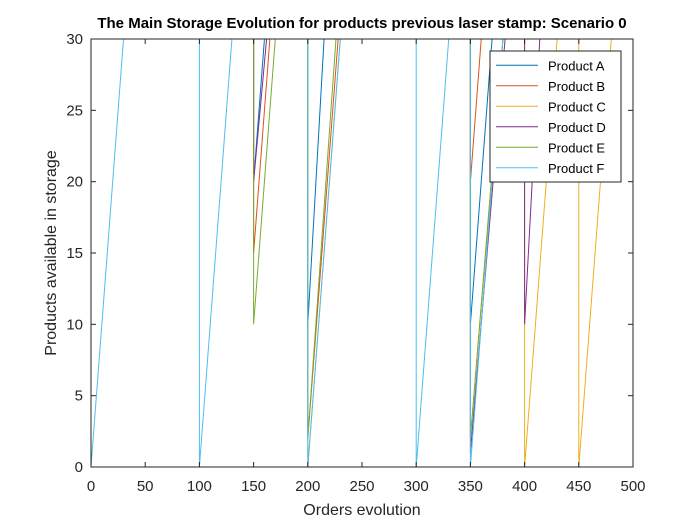 This screenshot has height=525, width=700. What do you see at coordinates (576, 65) in the screenshot?
I see `legend-label-1: Product A` at bounding box center [576, 65].